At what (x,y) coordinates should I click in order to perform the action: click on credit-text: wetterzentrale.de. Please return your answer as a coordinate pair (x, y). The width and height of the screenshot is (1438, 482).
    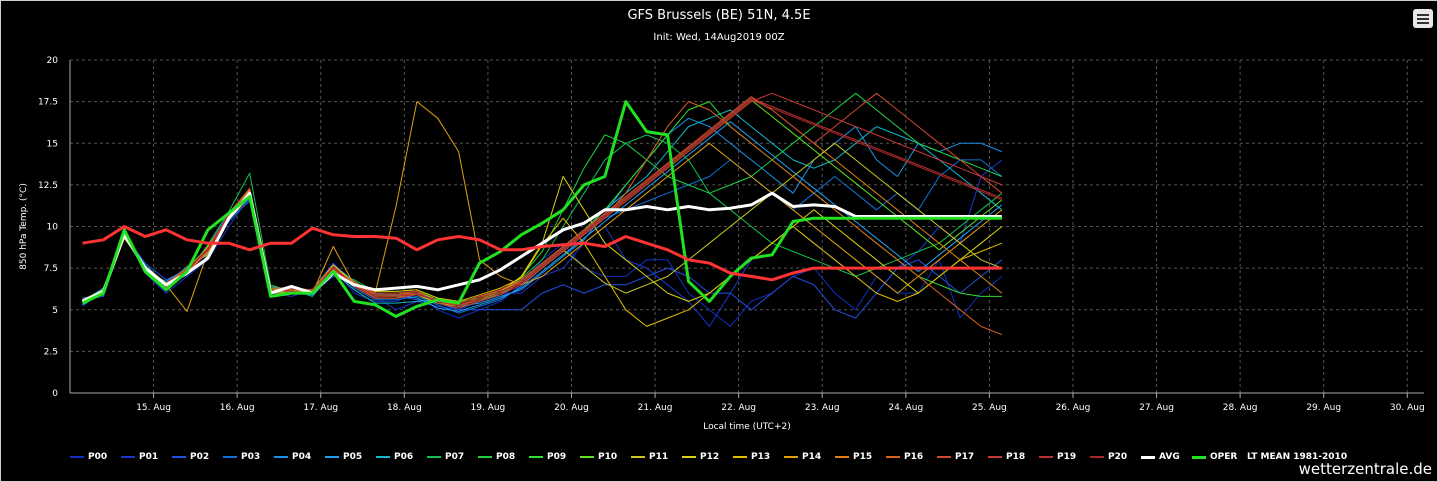
    Looking at the image, I should click on (1365, 469).